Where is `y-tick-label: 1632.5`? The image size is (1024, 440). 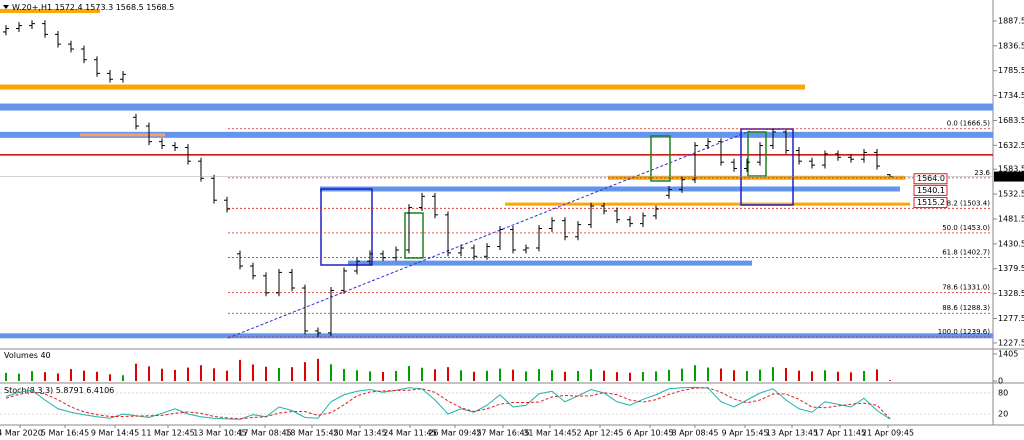 y-tick-label: 1632.5 is located at coordinates (1011, 145).